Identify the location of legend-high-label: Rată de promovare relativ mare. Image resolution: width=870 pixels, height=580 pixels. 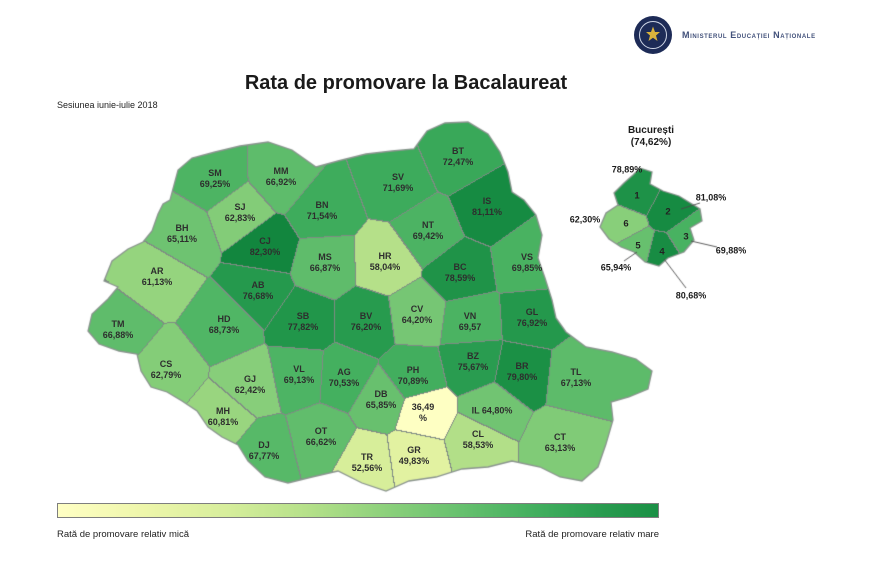
(592, 534).